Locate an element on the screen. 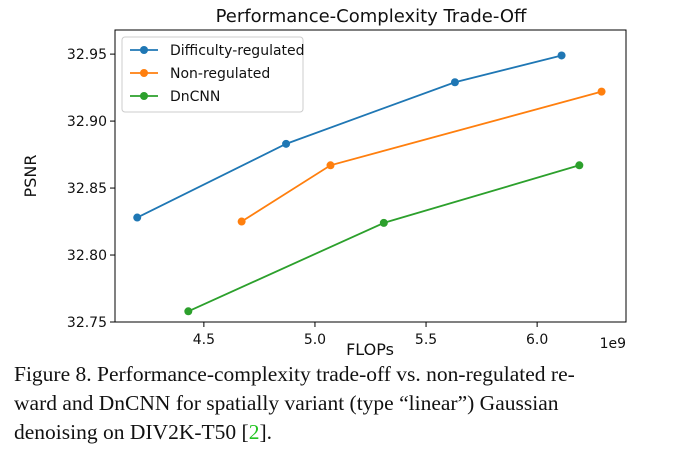  y-tick-label: 32.80 is located at coordinates (87, 256).